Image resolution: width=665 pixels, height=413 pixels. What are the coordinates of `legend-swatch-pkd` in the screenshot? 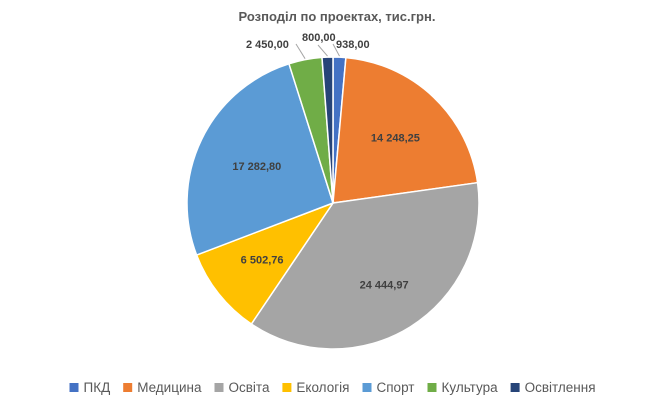 It's located at (74, 387).